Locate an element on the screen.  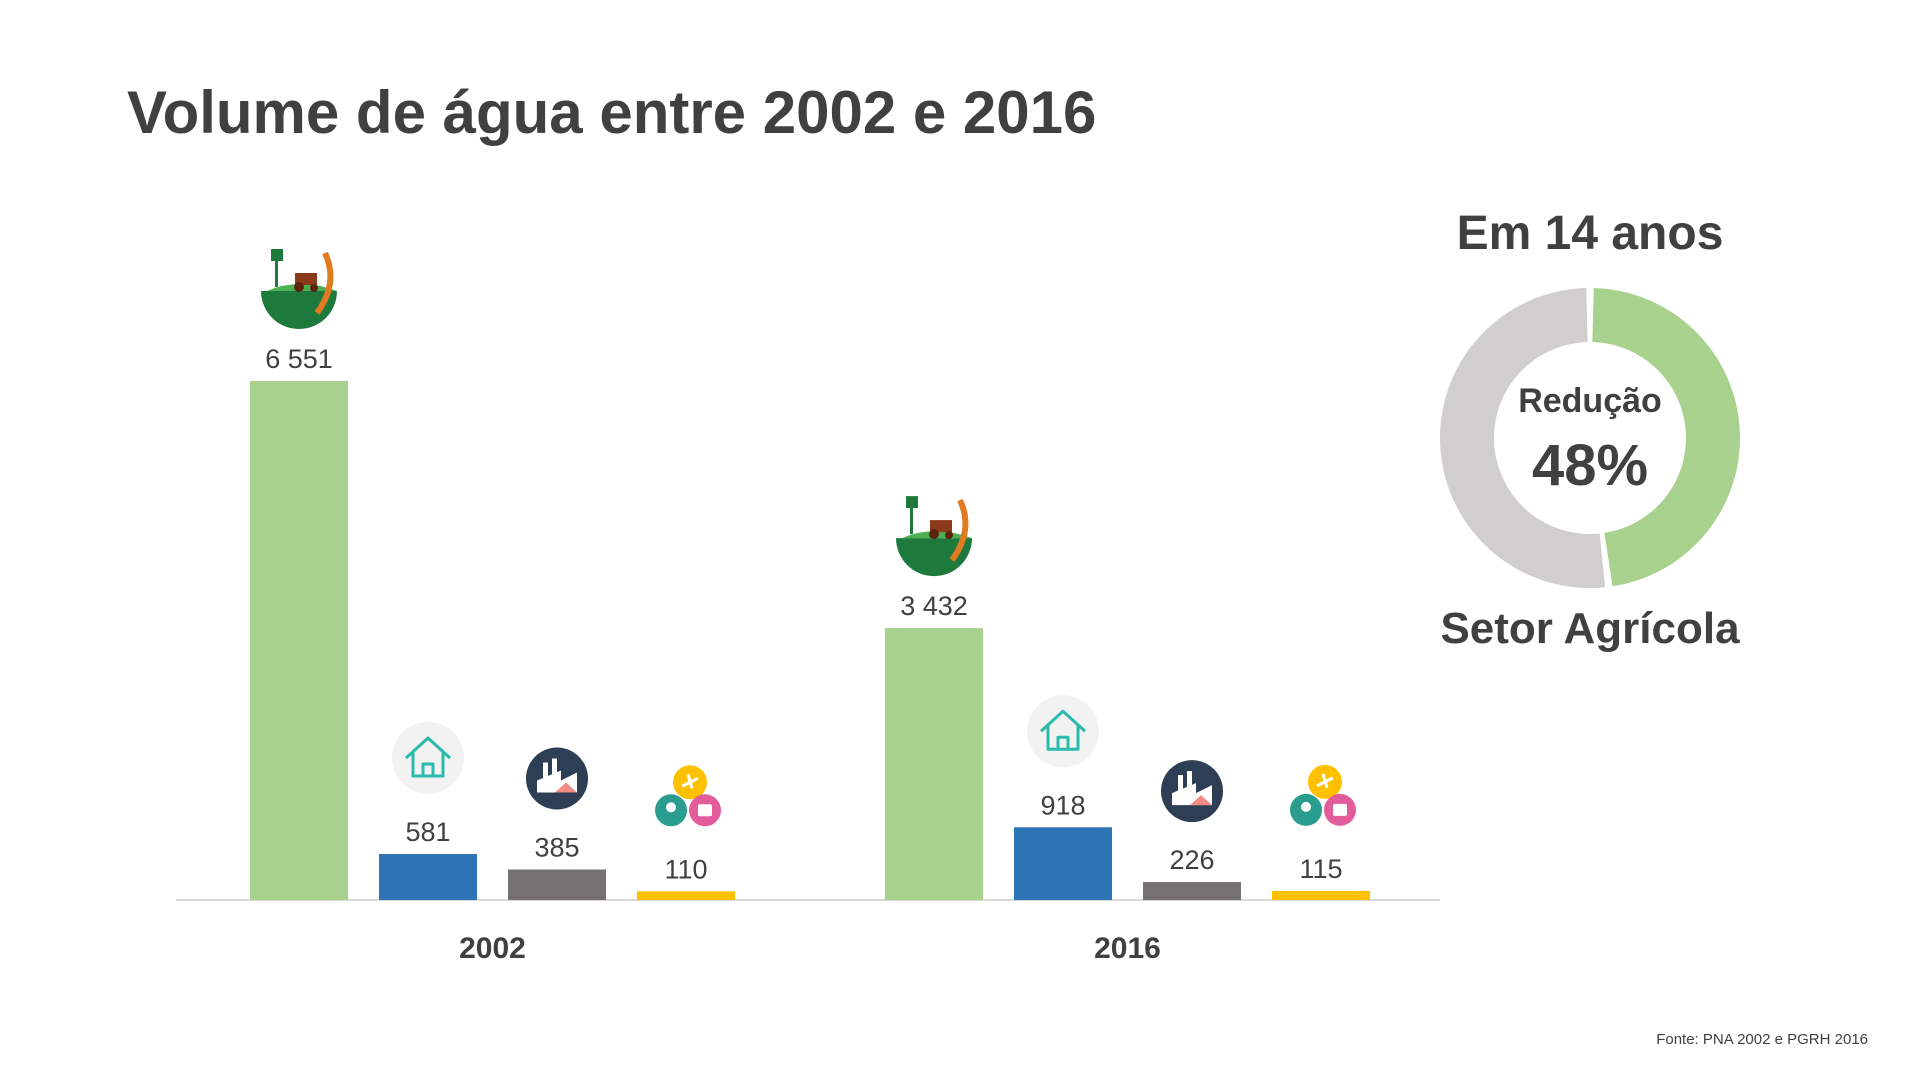
tick-label-2016: 2016 is located at coordinates (1127, 948).